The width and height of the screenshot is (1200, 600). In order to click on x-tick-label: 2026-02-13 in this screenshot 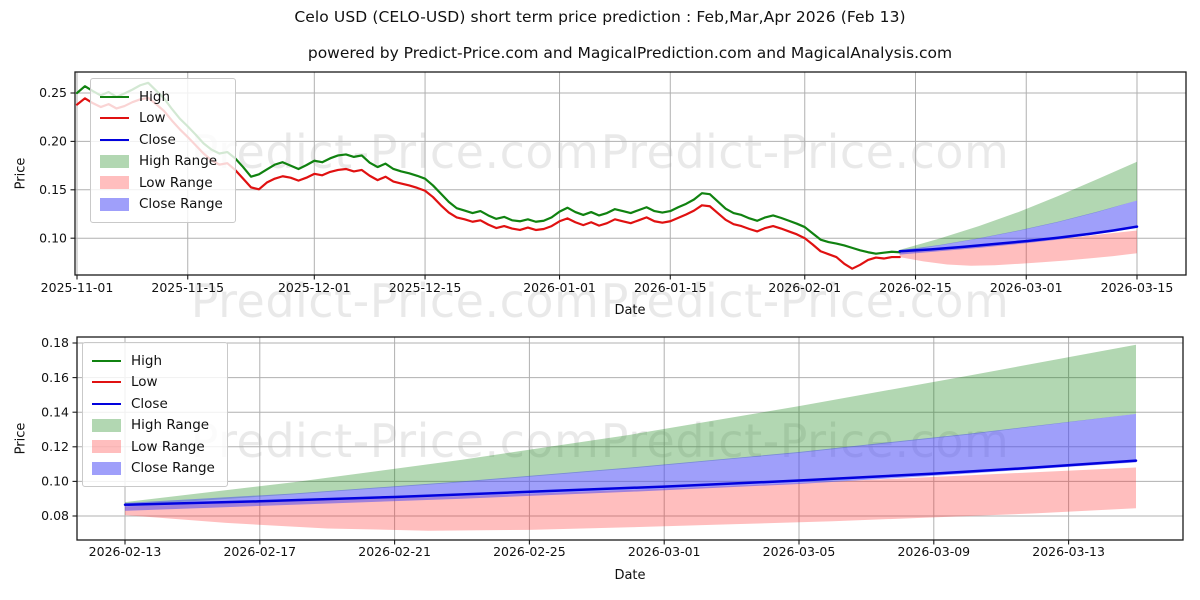, I will do `click(125, 551)`.